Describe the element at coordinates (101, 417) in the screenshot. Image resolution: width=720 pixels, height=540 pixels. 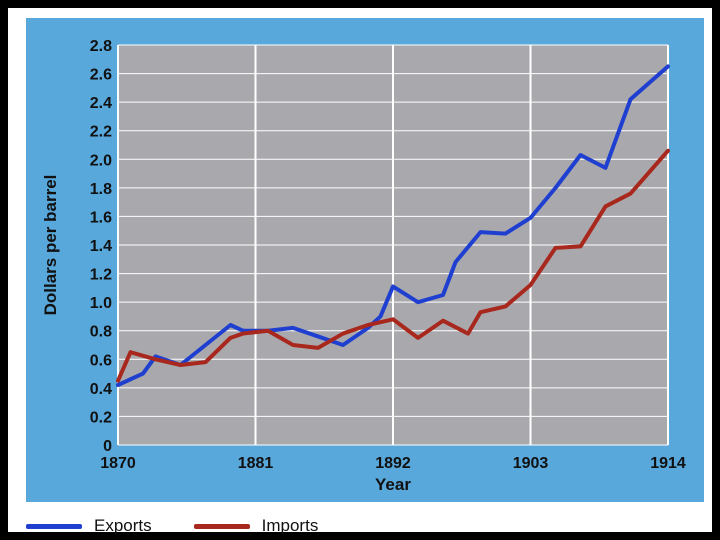
I see `y-tick-label: 0.2` at that location.